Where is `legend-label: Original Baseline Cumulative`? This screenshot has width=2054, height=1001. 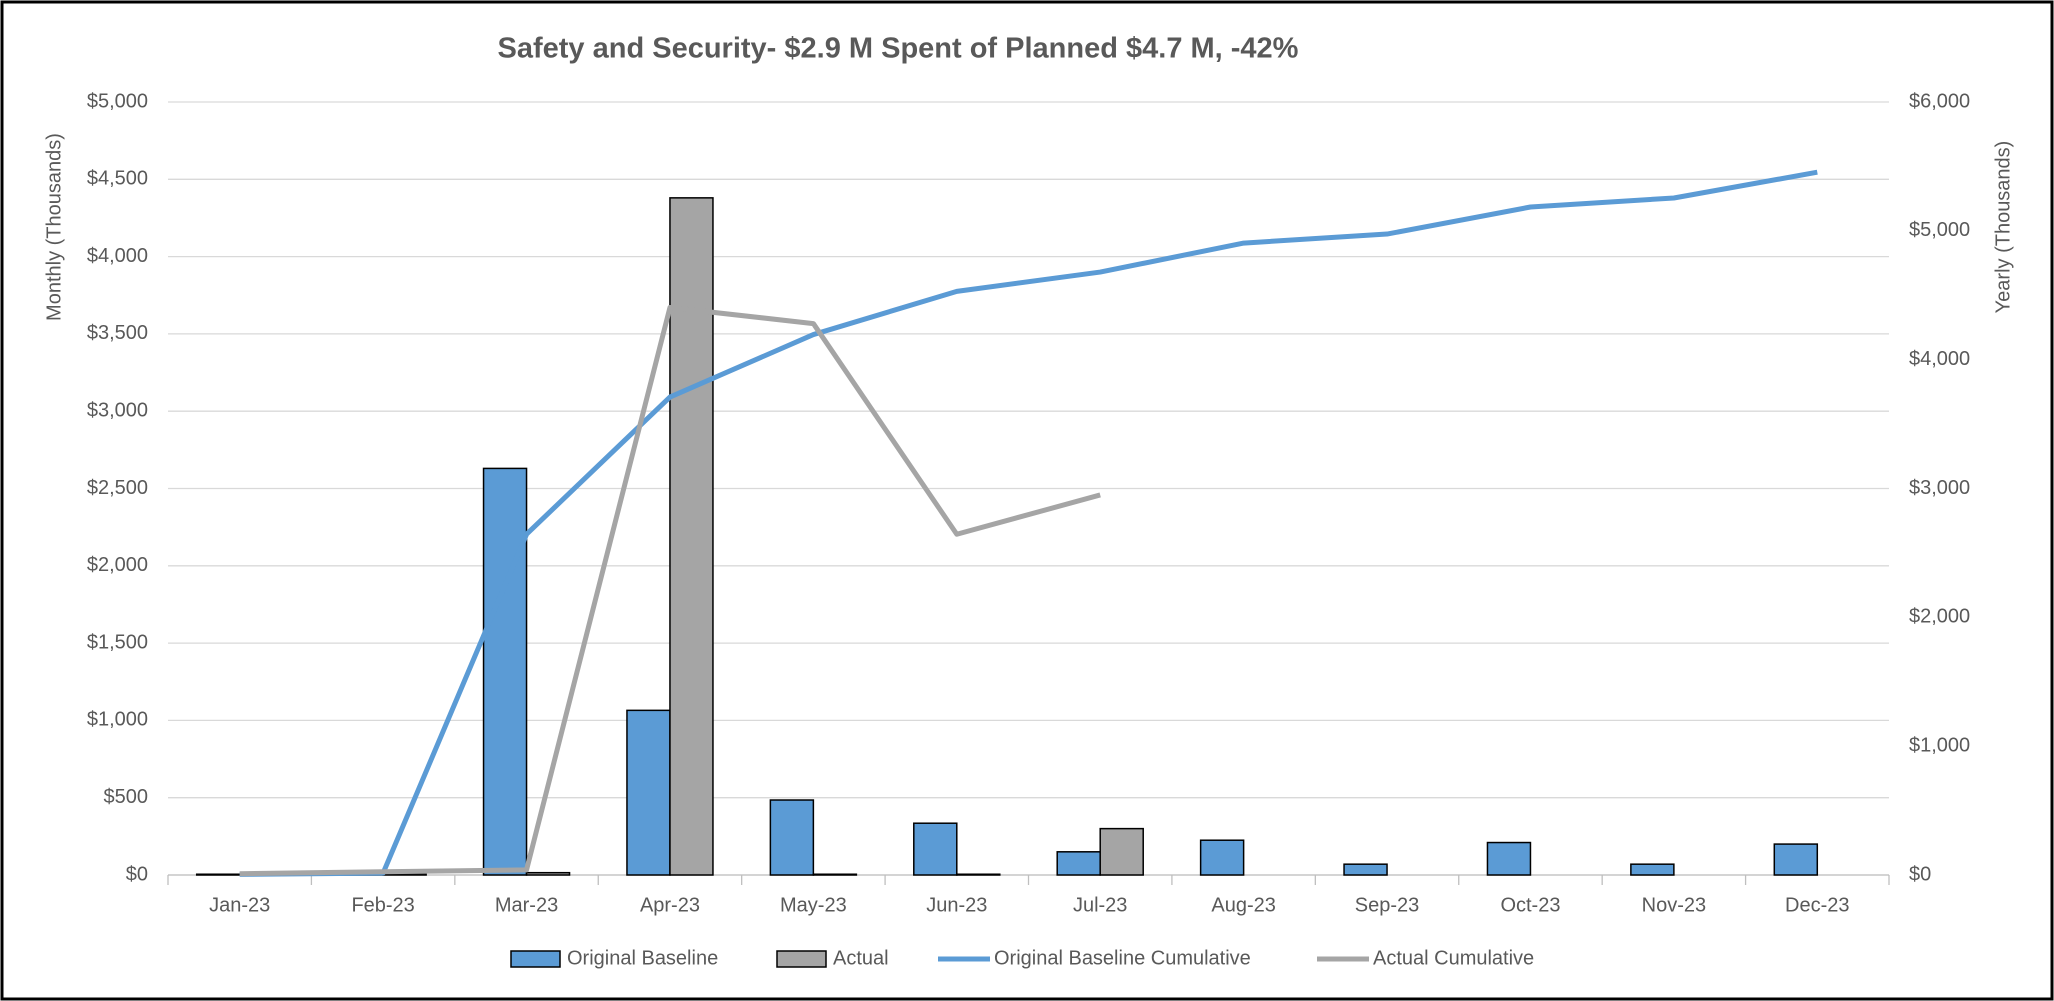 legend-label: Original Baseline Cumulative is located at coordinates (1122, 958).